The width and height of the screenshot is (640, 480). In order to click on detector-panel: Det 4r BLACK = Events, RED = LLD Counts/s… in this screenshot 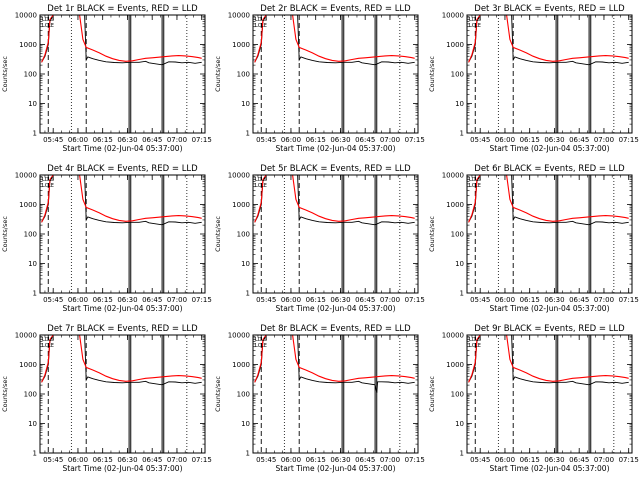, I will do `click(106, 238)`.